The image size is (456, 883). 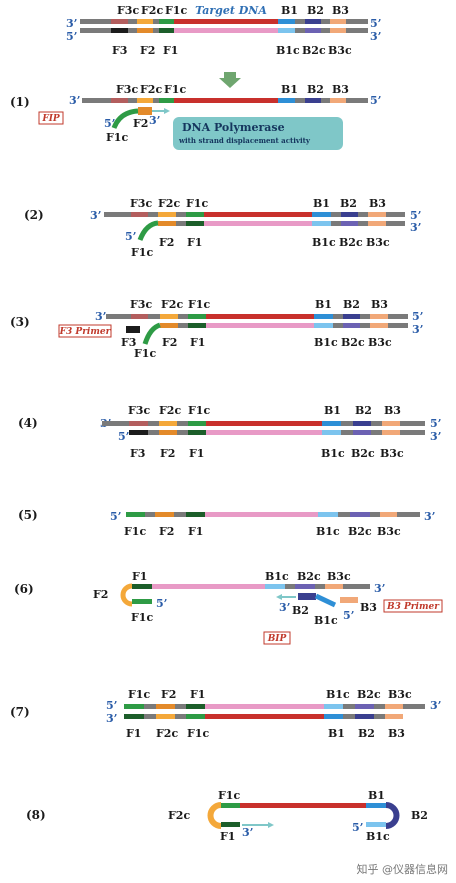 I want to click on target-dna-title: Target DNA, so click(x=231, y=10).